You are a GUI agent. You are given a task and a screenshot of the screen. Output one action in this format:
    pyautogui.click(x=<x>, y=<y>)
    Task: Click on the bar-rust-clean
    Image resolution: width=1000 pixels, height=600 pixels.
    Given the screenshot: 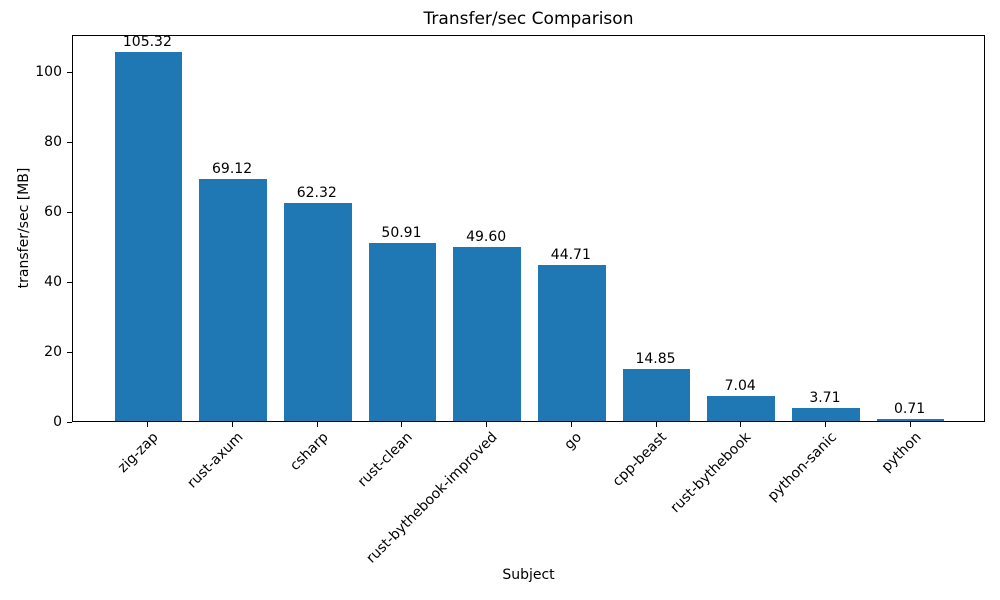 What is the action you would take?
    pyautogui.click(x=402, y=331)
    